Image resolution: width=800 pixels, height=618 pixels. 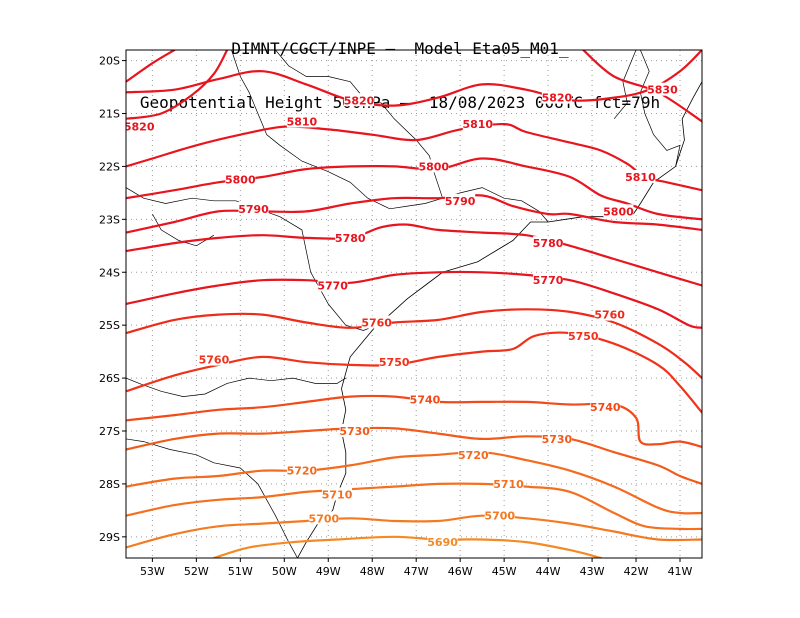 I want to click on lat-tick-label: 20S, so click(x=109, y=61).